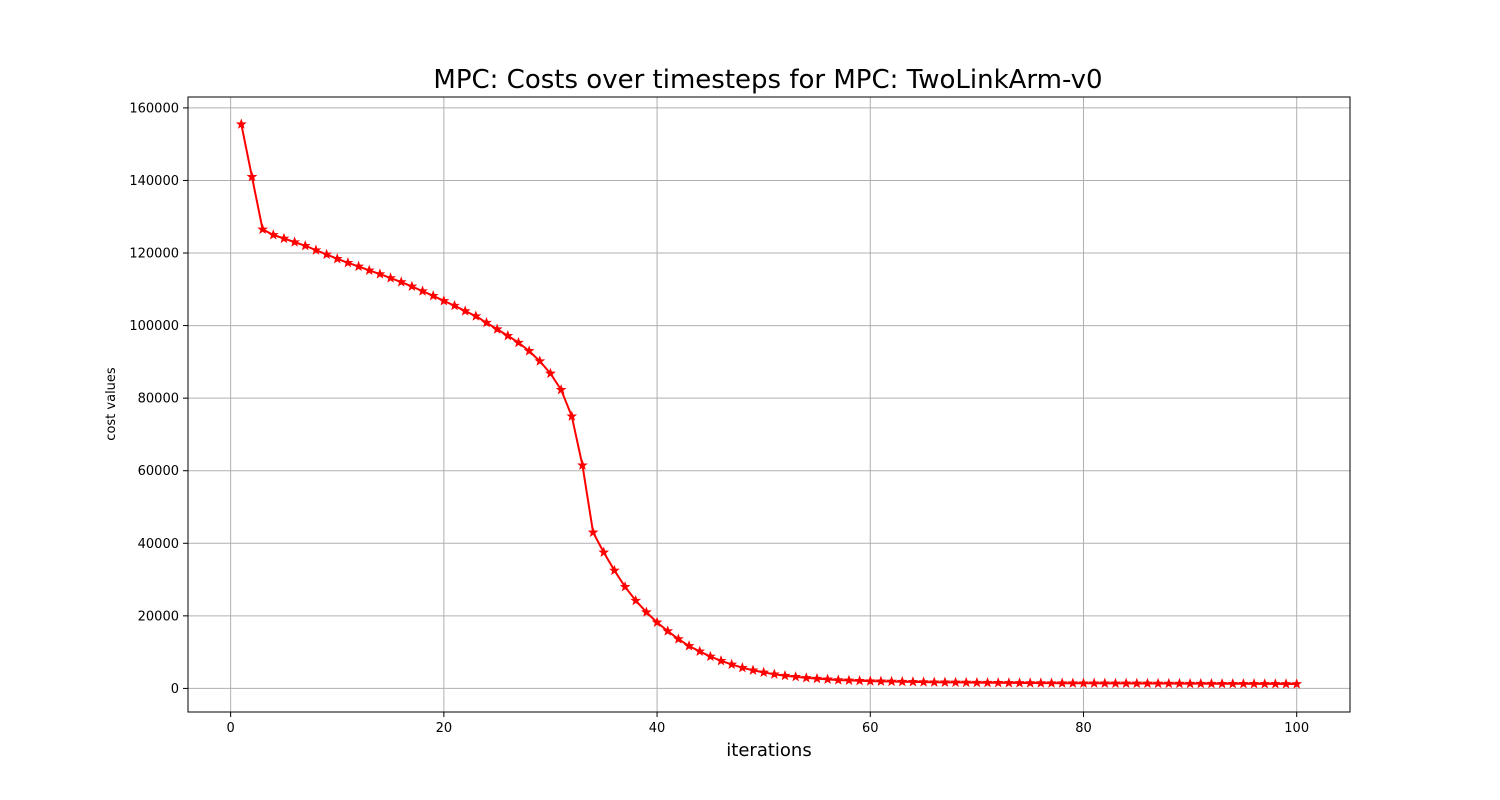  Describe the element at coordinates (175, 689) in the screenshot. I see `y-tick-label: 0` at that location.